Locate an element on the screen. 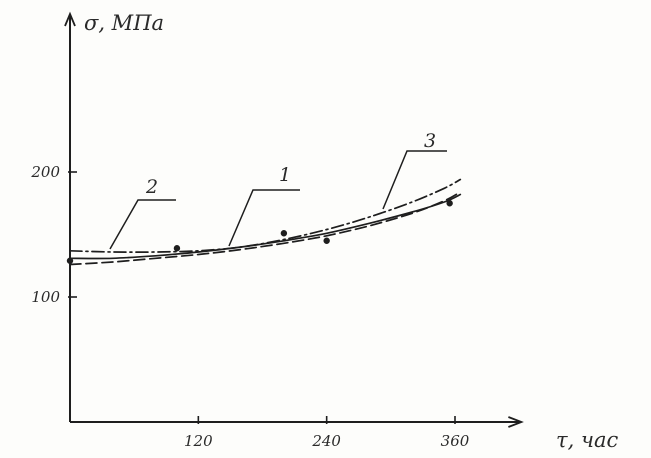 The image size is (651, 458). x-tick-label-240: 240 is located at coordinates (326, 441).